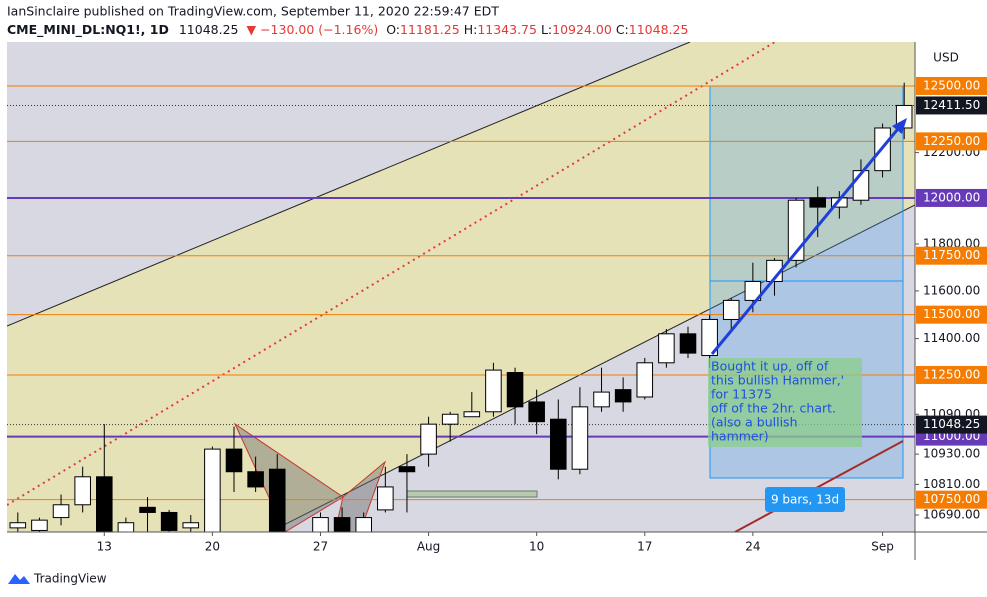 Image resolution: width=987 pixels, height=597 pixels. I want to click on ohlc-value: 10924.00, so click(582, 29).